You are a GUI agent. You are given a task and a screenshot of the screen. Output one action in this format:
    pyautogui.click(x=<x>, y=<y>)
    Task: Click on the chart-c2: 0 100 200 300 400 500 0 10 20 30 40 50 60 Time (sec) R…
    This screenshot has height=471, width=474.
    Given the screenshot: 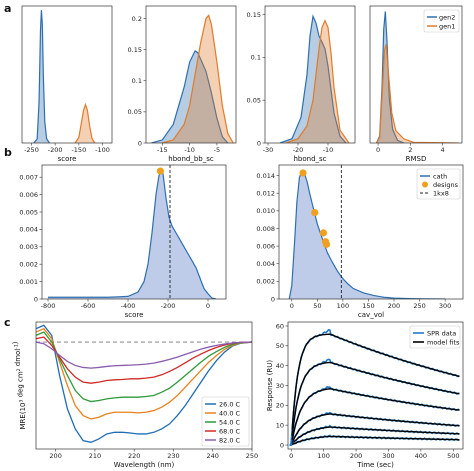 What is the action you would take?
    pyautogui.click(x=365, y=395)
    